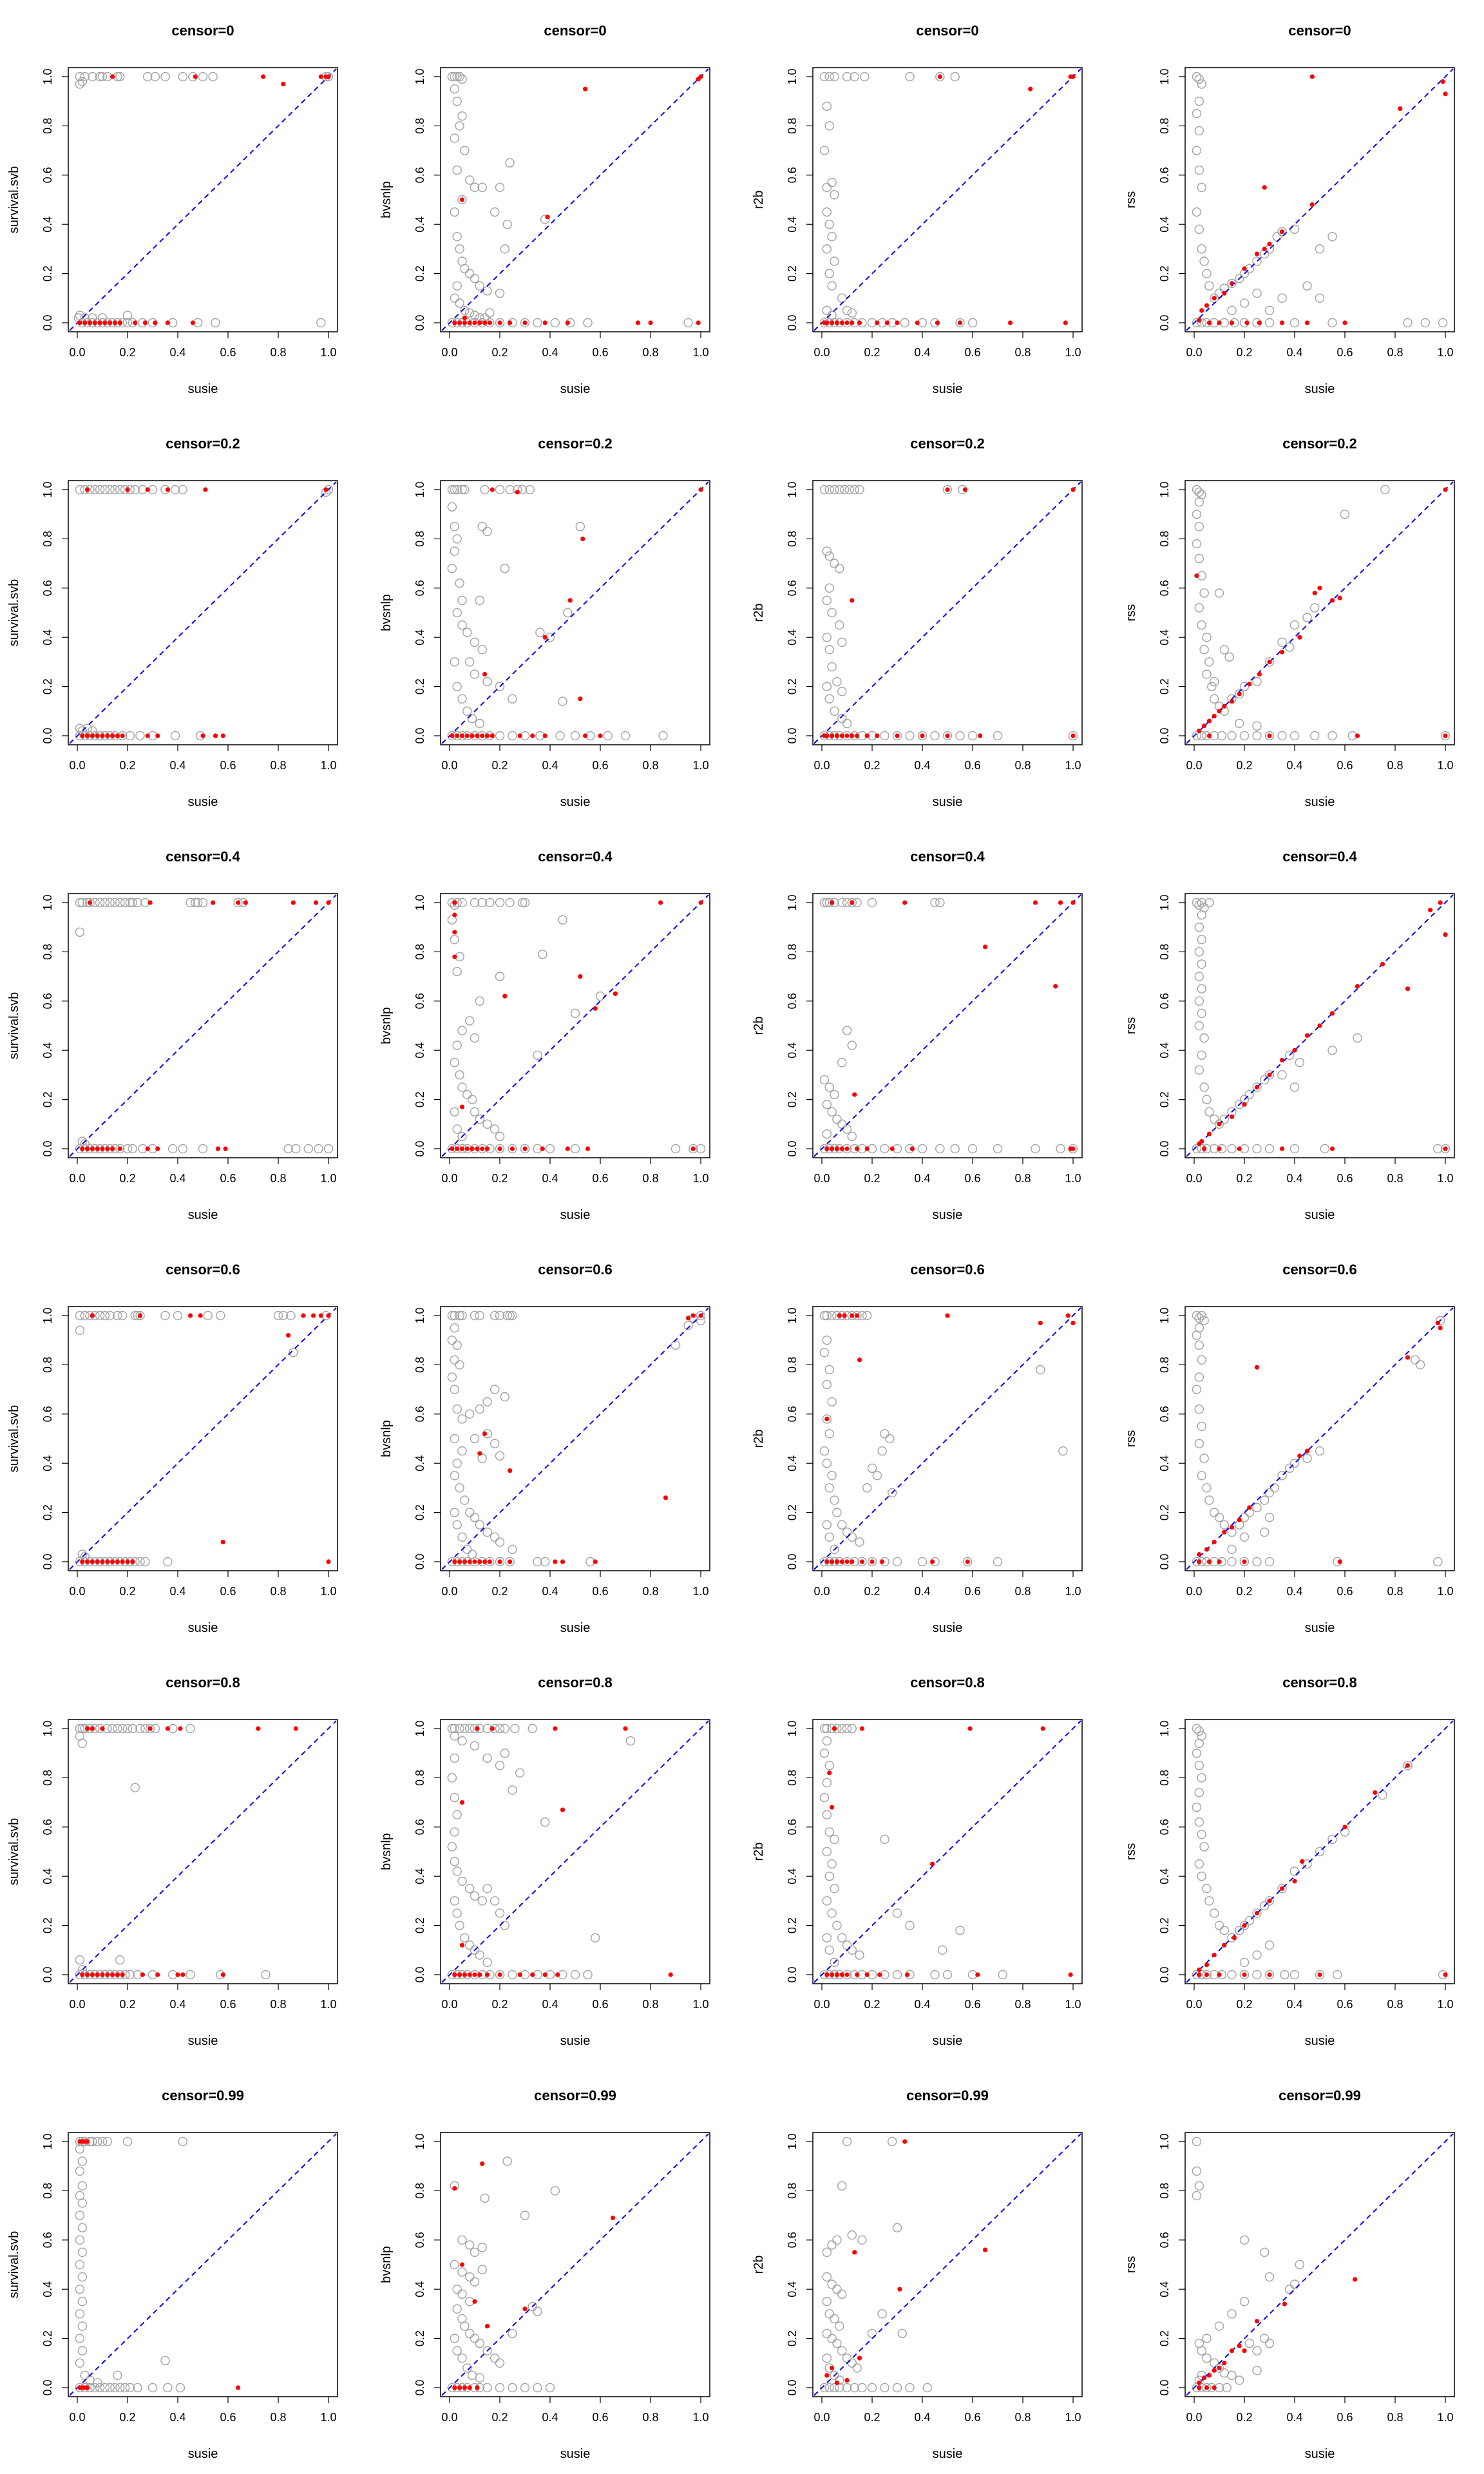 The image size is (1484, 2474). I want to click on y-axis-label: r2b, so click(759, 200).